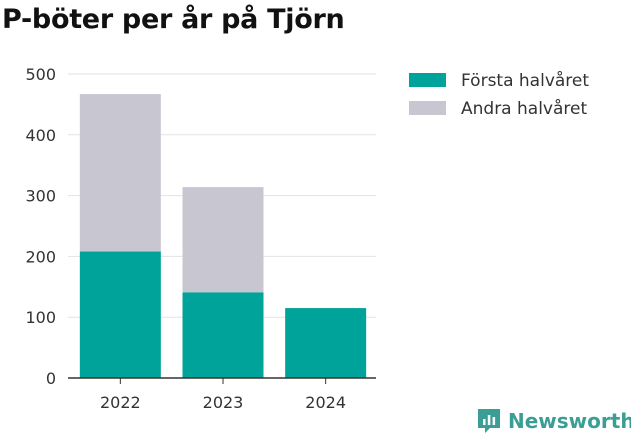 The width and height of the screenshot is (631, 439). What do you see at coordinates (51, 378) in the screenshot?
I see `y-tick-label: 0` at bounding box center [51, 378].